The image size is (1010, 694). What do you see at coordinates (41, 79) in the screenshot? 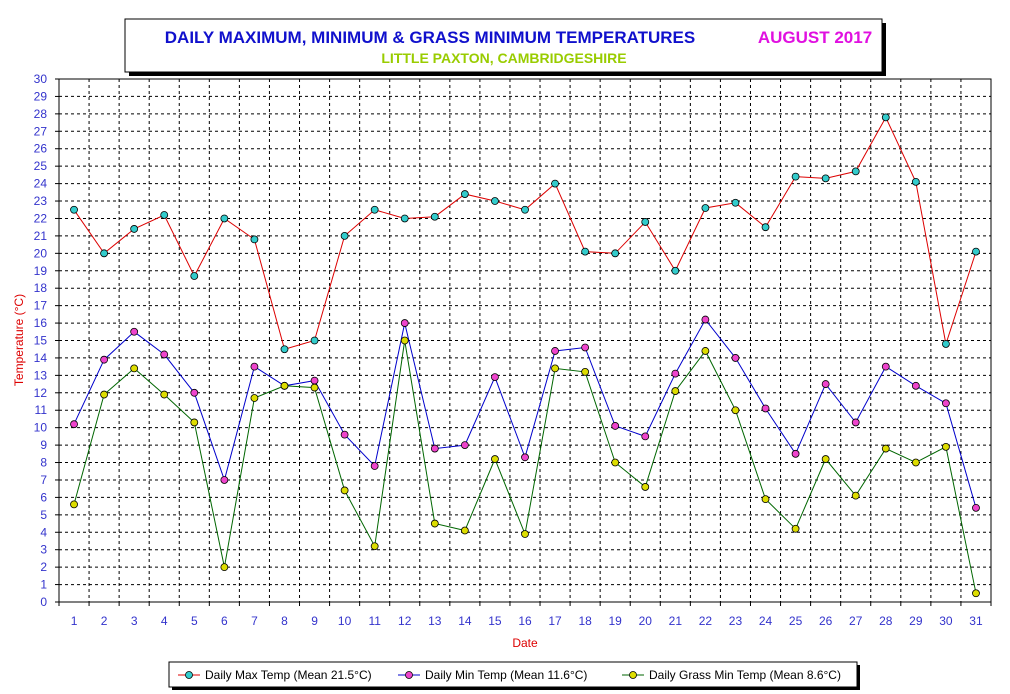
I see `y-tick-label: 30` at bounding box center [41, 79].